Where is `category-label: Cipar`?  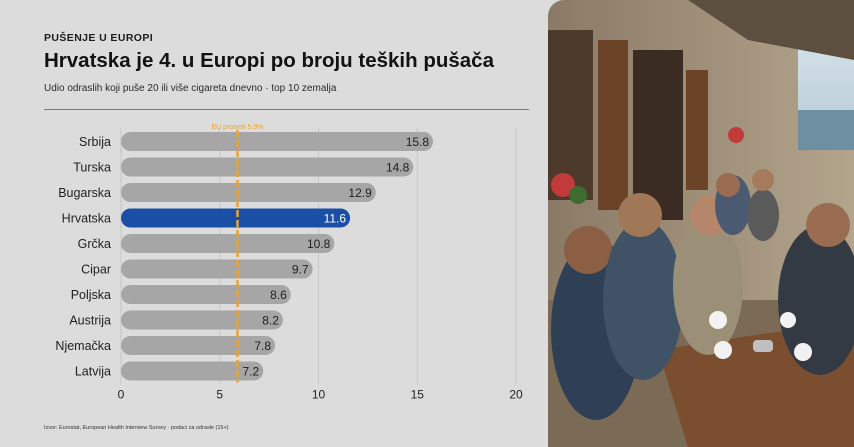 category-label: Cipar is located at coordinates (96, 270).